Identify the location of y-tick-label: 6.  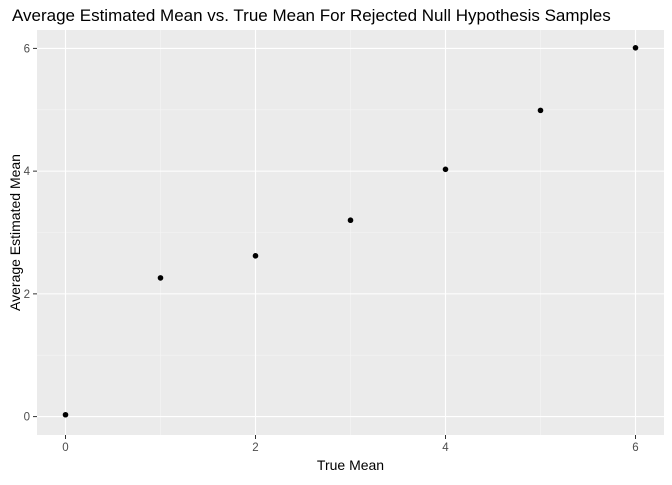
(27, 49).